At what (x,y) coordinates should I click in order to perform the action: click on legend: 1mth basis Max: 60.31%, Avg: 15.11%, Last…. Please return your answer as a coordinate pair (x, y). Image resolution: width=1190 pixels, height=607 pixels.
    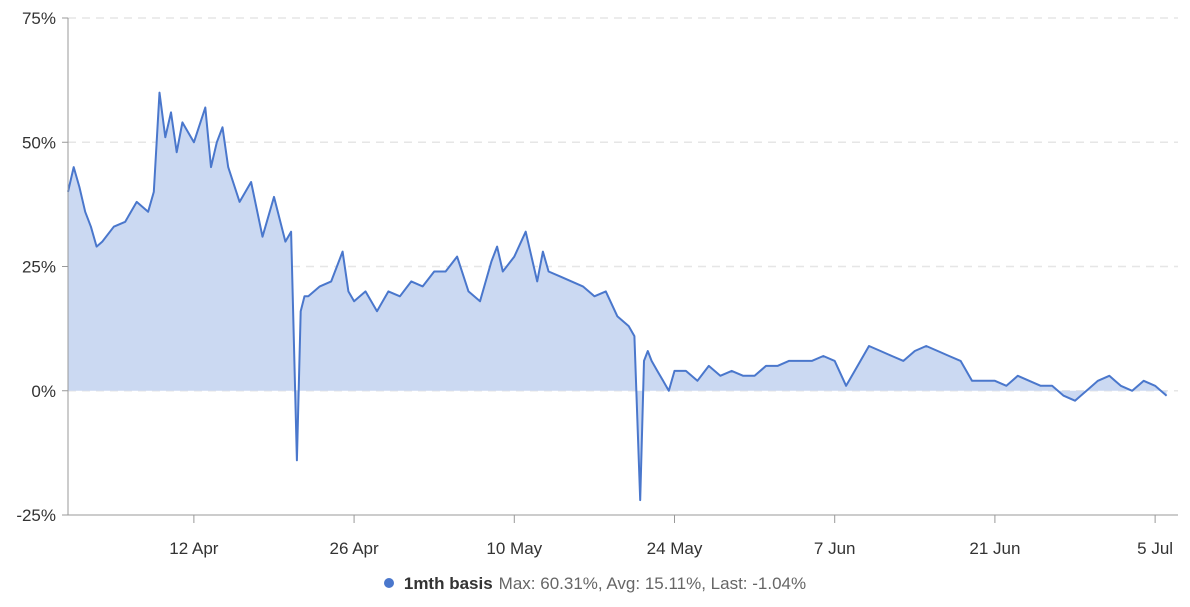
    Looking at the image, I should click on (595, 584).